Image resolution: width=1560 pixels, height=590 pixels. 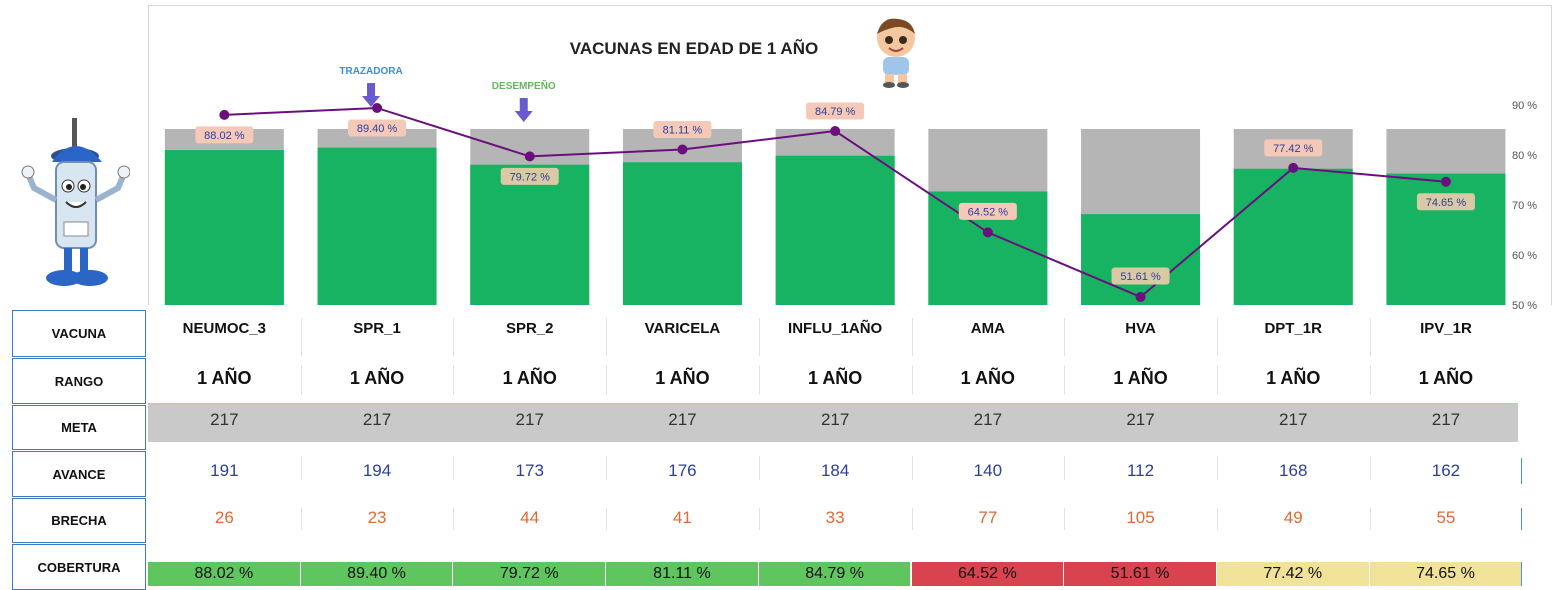 What do you see at coordinates (1293, 574) in the screenshot?
I see `cobertura-cell: 77.42 %` at bounding box center [1293, 574].